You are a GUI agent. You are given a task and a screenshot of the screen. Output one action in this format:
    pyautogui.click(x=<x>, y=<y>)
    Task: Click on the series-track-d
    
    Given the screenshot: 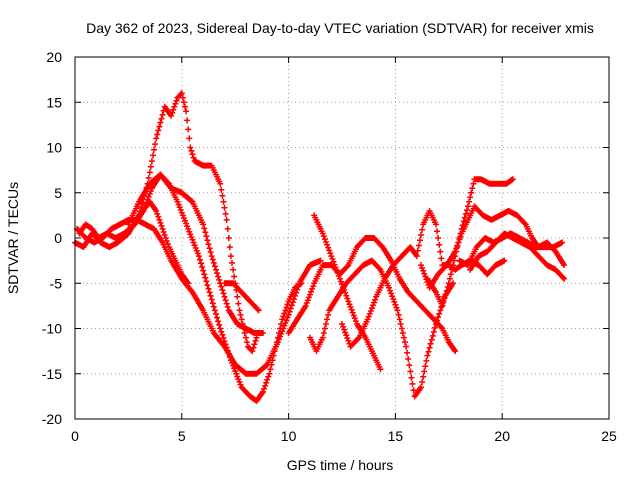 What is the action you would take?
    pyautogui.click(x=195, y=253)
    